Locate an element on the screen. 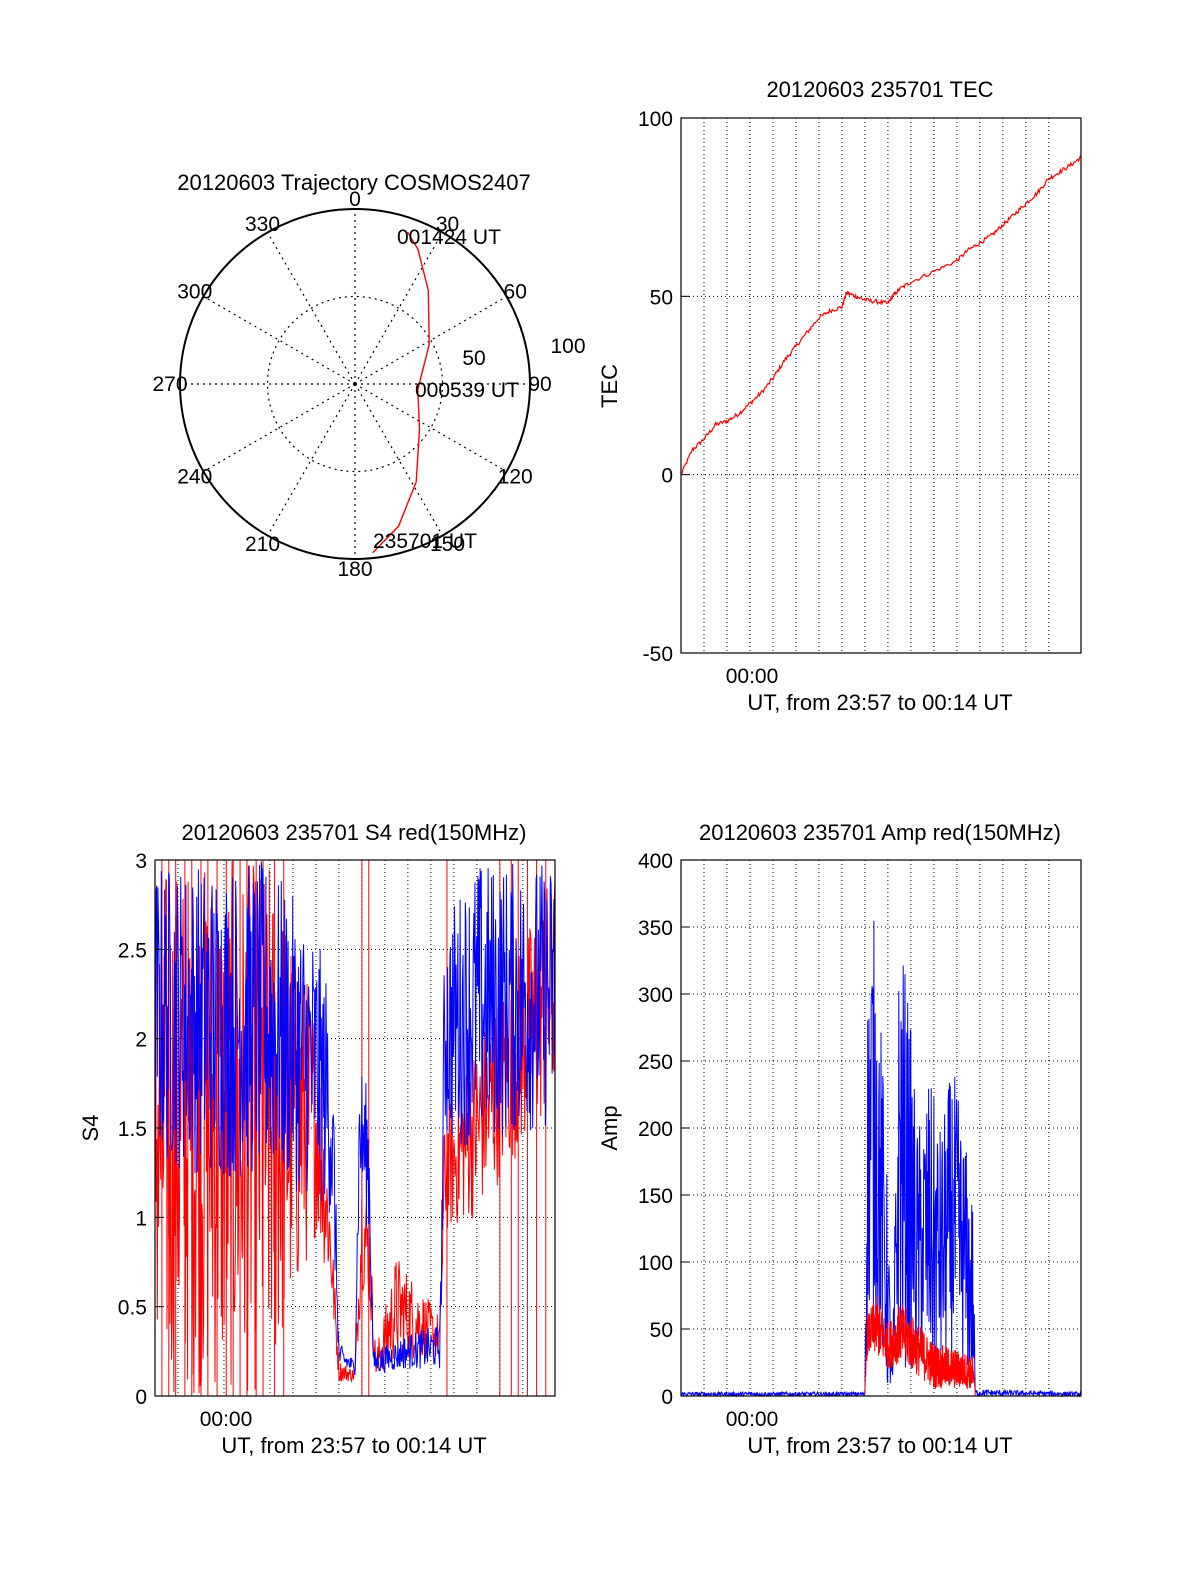 The width and height of the screenshot is (1200, 1575). polar-grid is located at coordinates (355, 384).